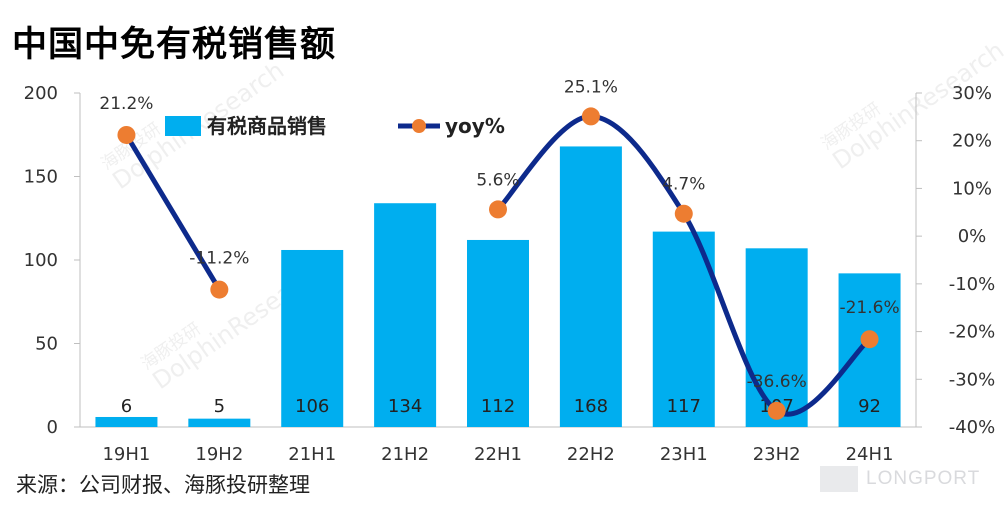  What do you see at coordinates (41, 260) in the screenshot?
I see `y-left-tick-label: 100` at bounding box center [41, 260].